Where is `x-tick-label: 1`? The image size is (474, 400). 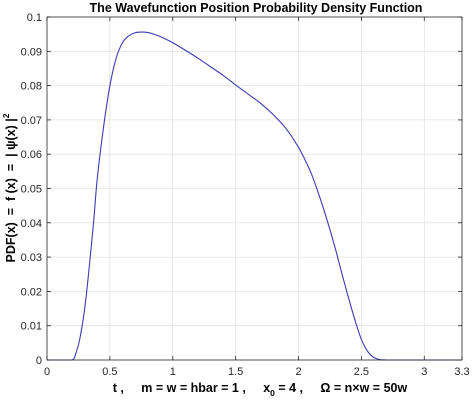
x-tick-label: 1 is located at coordinates (173, 372).